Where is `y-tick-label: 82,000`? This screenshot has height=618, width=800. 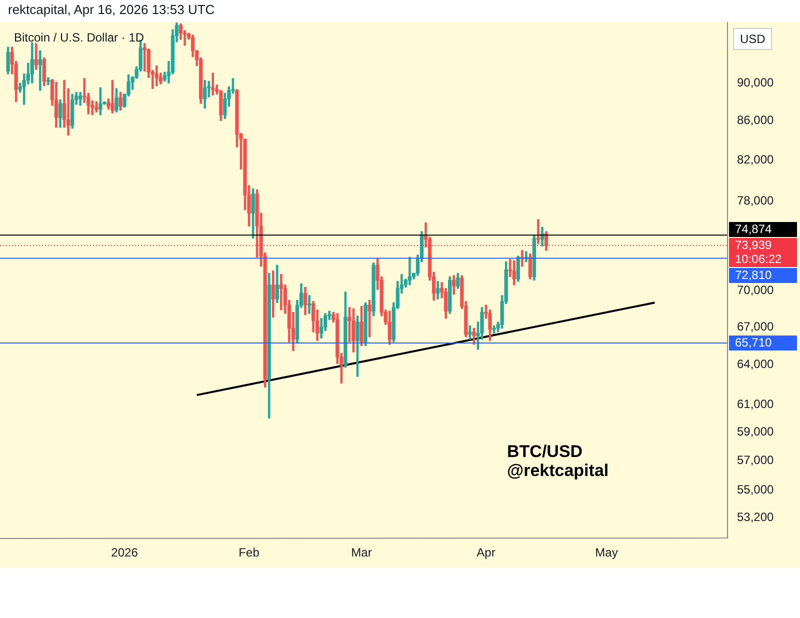
y-tick-label: 82,000 is located at coordinates (755, 159).